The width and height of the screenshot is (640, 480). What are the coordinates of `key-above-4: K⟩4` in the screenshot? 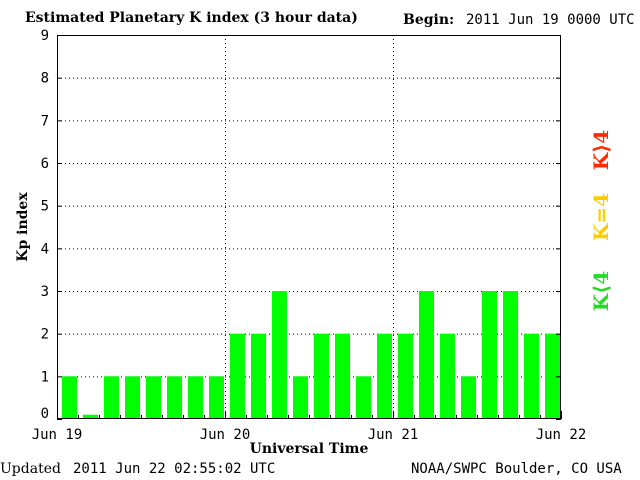 It's located at (601, 150).